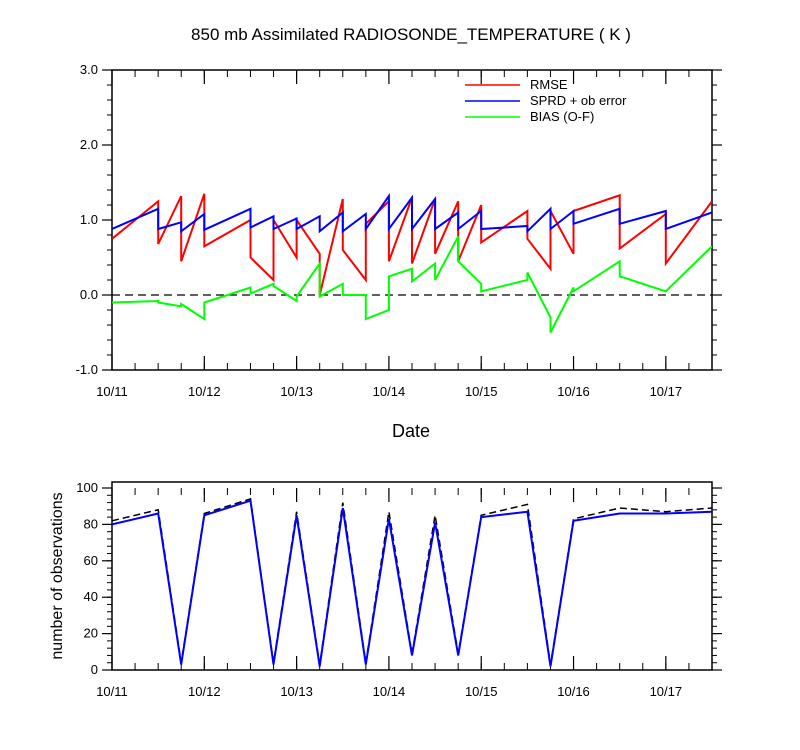 The height and width of the screenshot is (750, 800). What do you see at coordinates (91, 633) in the screenshot?
I see `y-tick-label: 20` at bounding box center [91, 633].